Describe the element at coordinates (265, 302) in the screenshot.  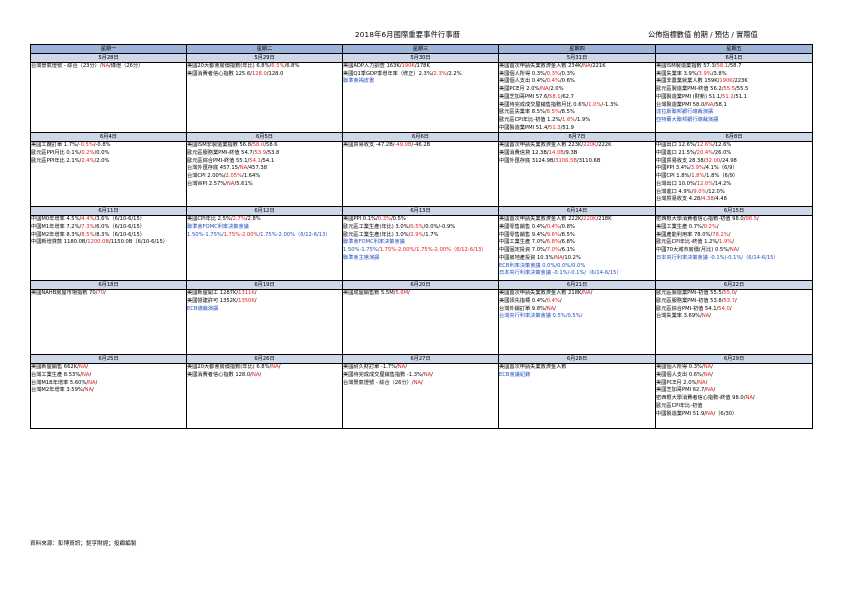
I see `event-item: 美國營建許可 1352K/1350K/` at that location.